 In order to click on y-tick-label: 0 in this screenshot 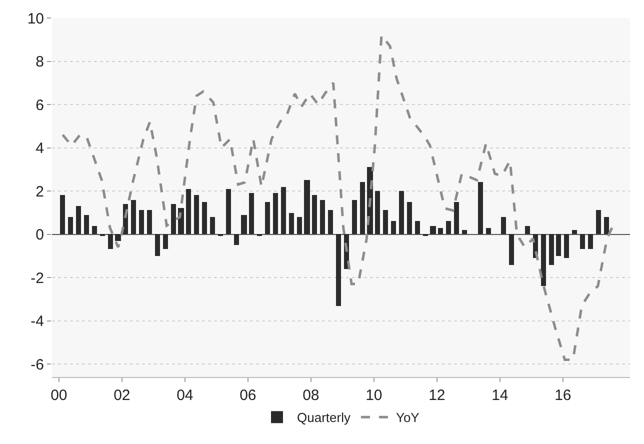, I will do `click(40, 235)`.